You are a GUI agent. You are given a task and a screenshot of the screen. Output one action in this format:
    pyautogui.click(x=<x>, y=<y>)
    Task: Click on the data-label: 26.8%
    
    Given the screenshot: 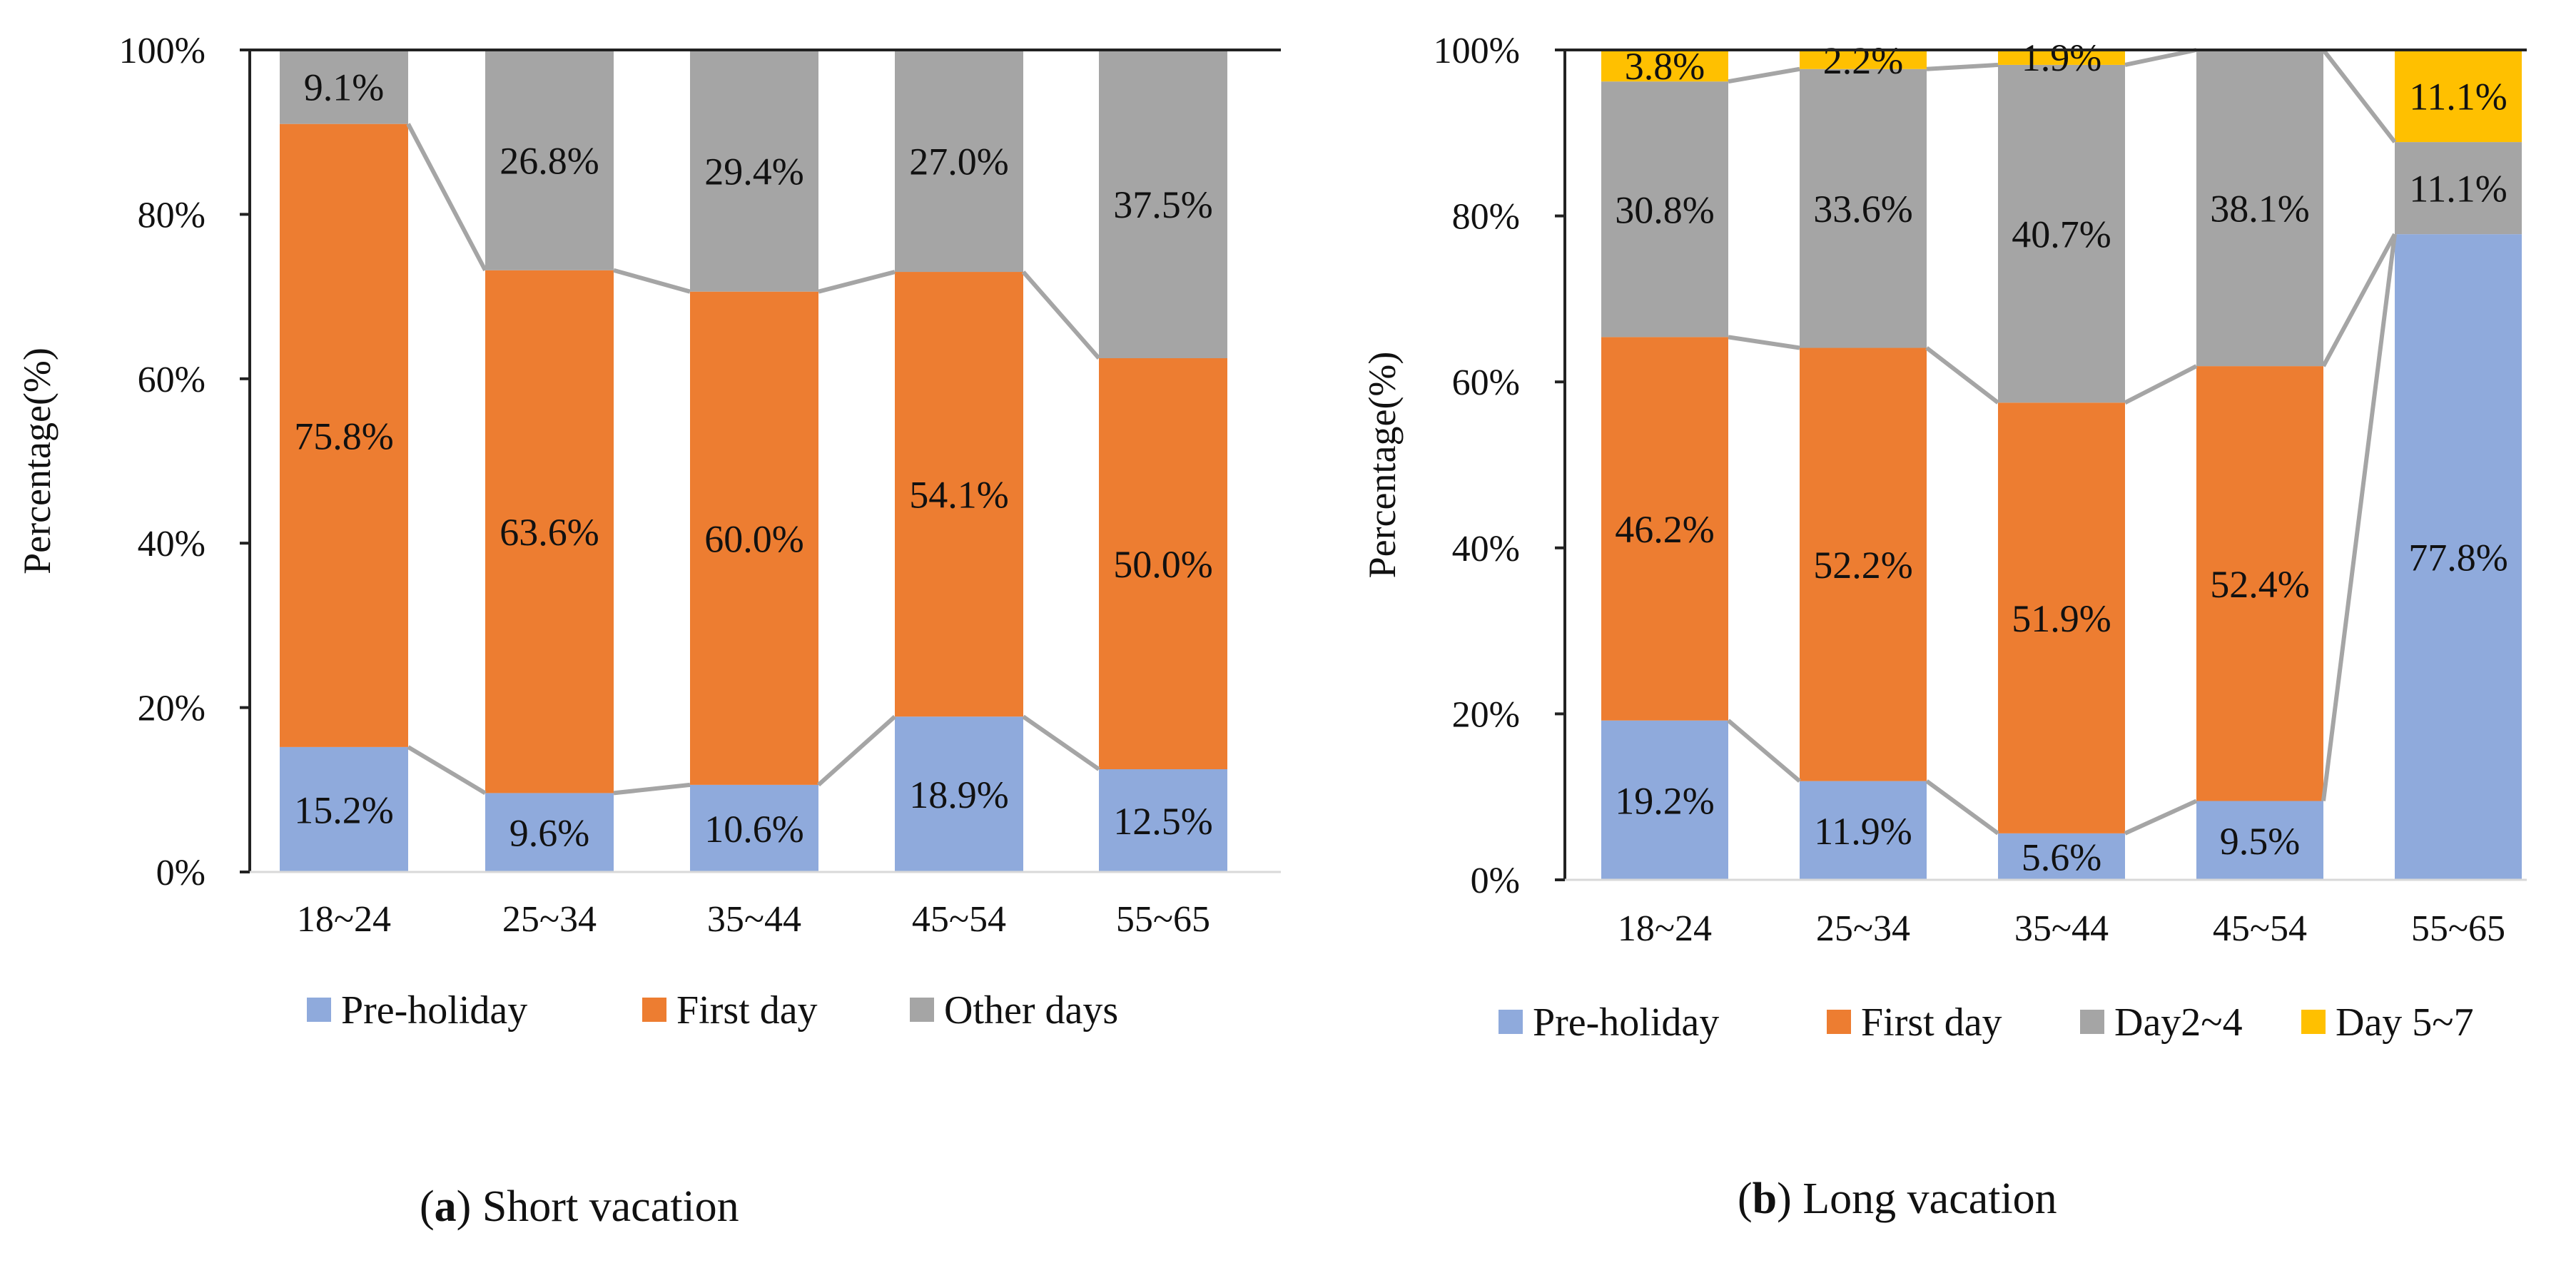 What is the action you would take?
    pyautogui.click(x=549, y=161)
    